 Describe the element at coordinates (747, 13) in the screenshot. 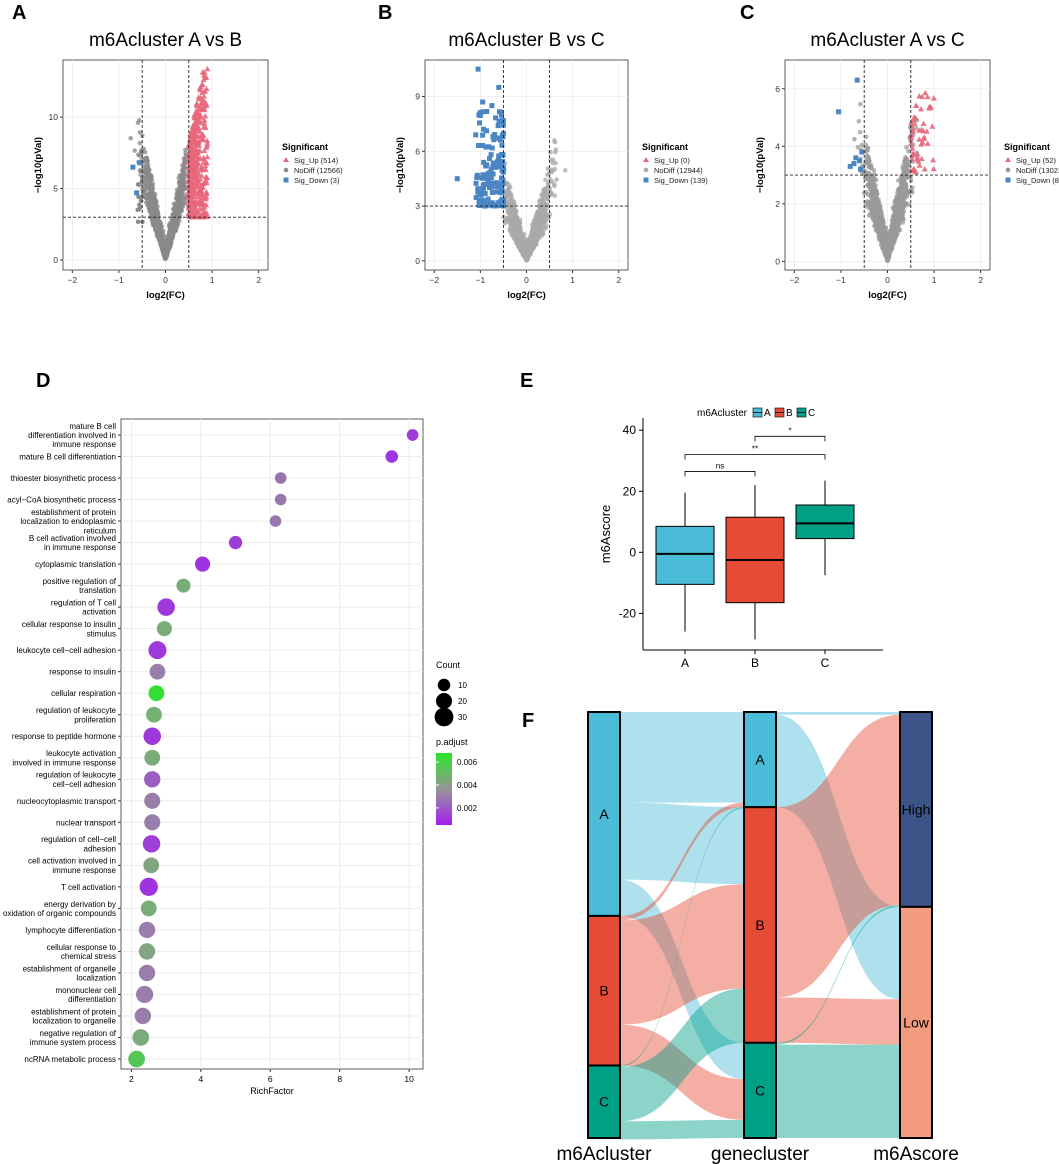

I see `panel-label-c: C` at that location.